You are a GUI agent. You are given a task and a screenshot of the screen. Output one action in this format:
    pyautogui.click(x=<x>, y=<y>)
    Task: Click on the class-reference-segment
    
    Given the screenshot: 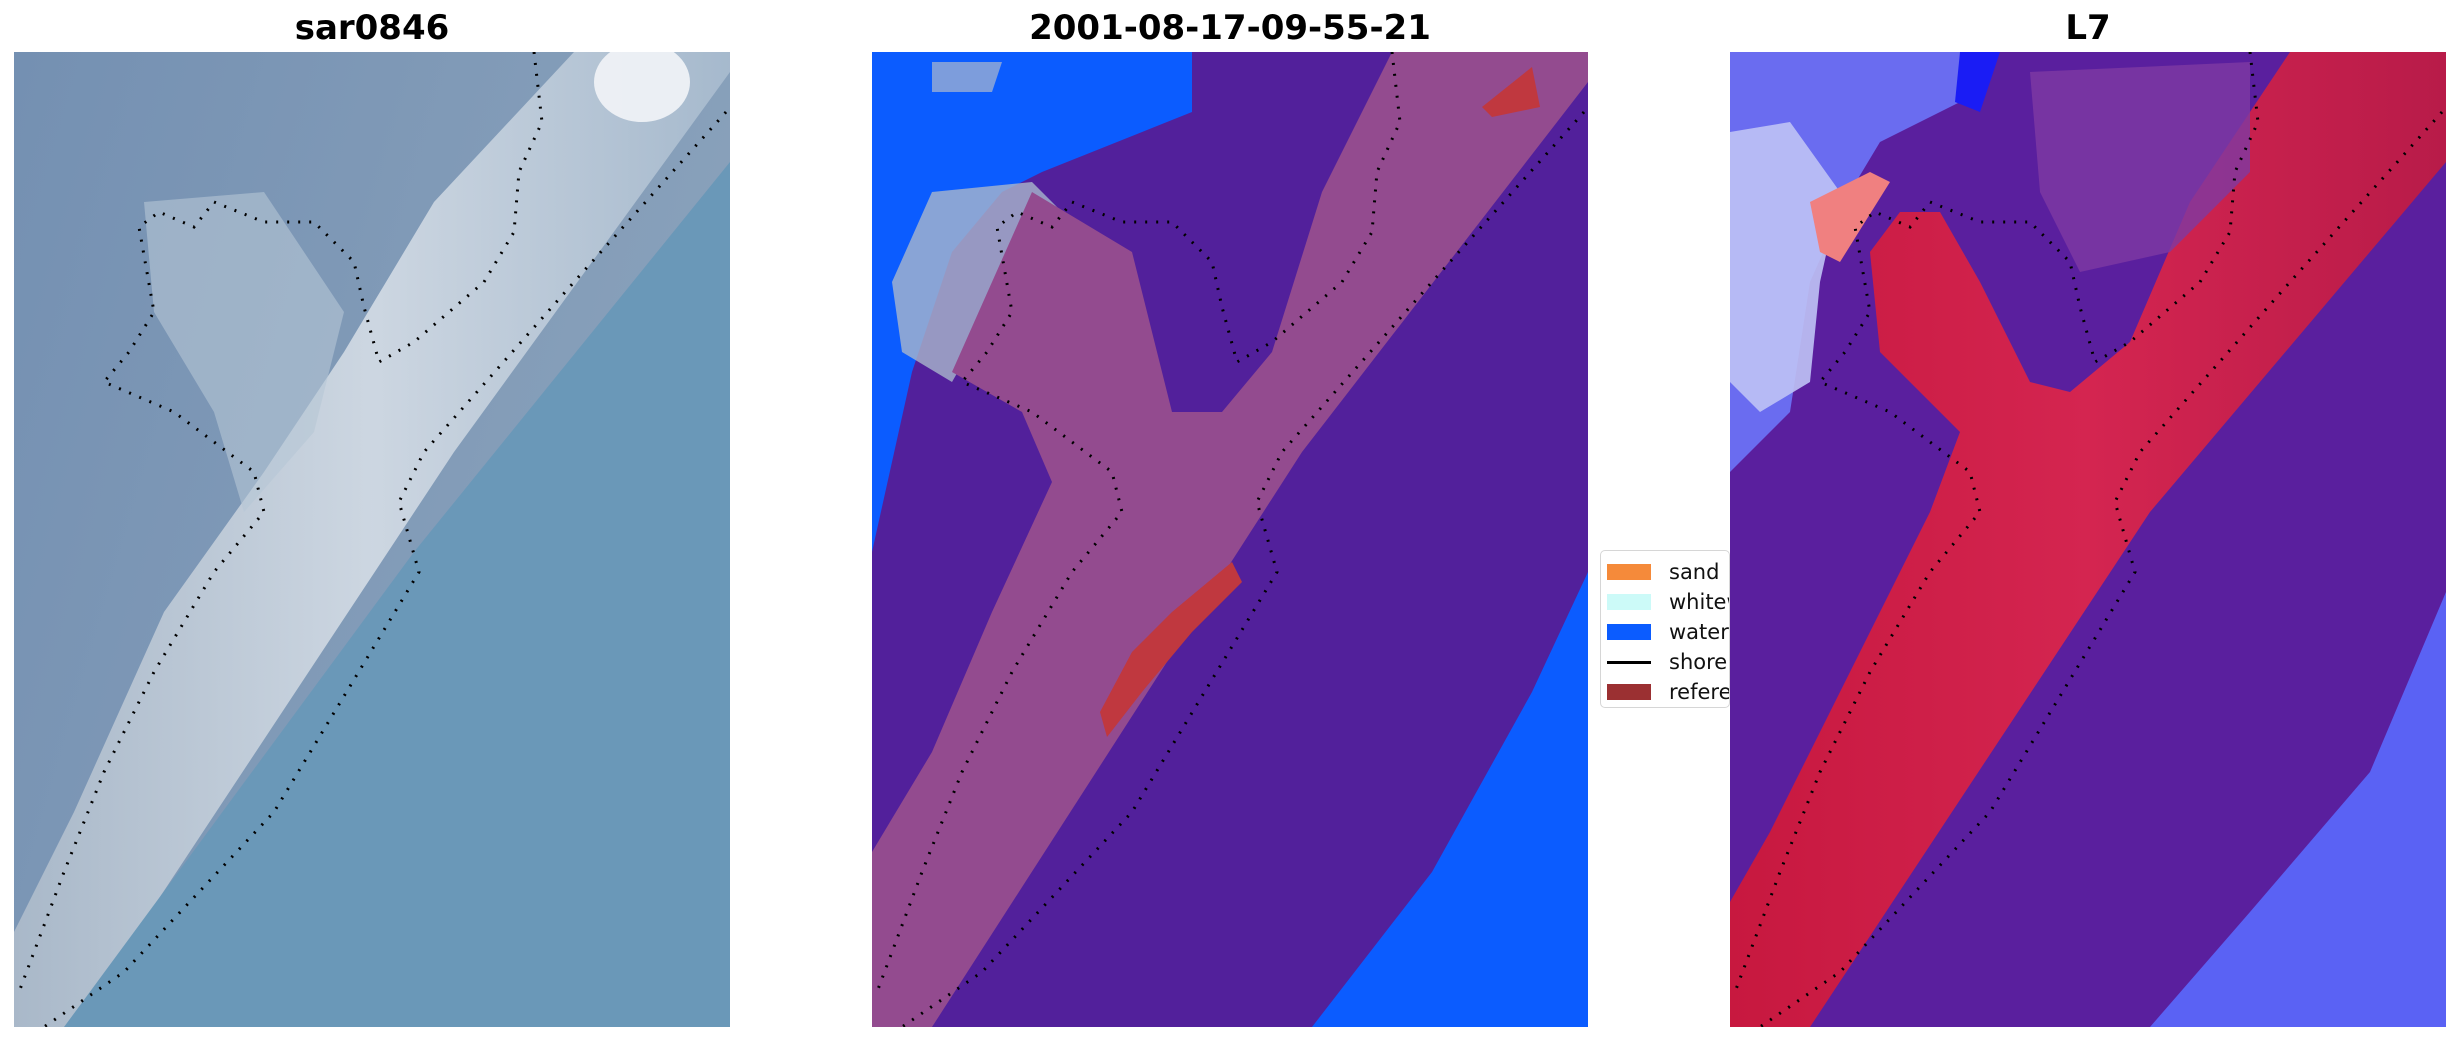 What is the action you would take?
    pyautogui.click(x=1171, y=649)
    